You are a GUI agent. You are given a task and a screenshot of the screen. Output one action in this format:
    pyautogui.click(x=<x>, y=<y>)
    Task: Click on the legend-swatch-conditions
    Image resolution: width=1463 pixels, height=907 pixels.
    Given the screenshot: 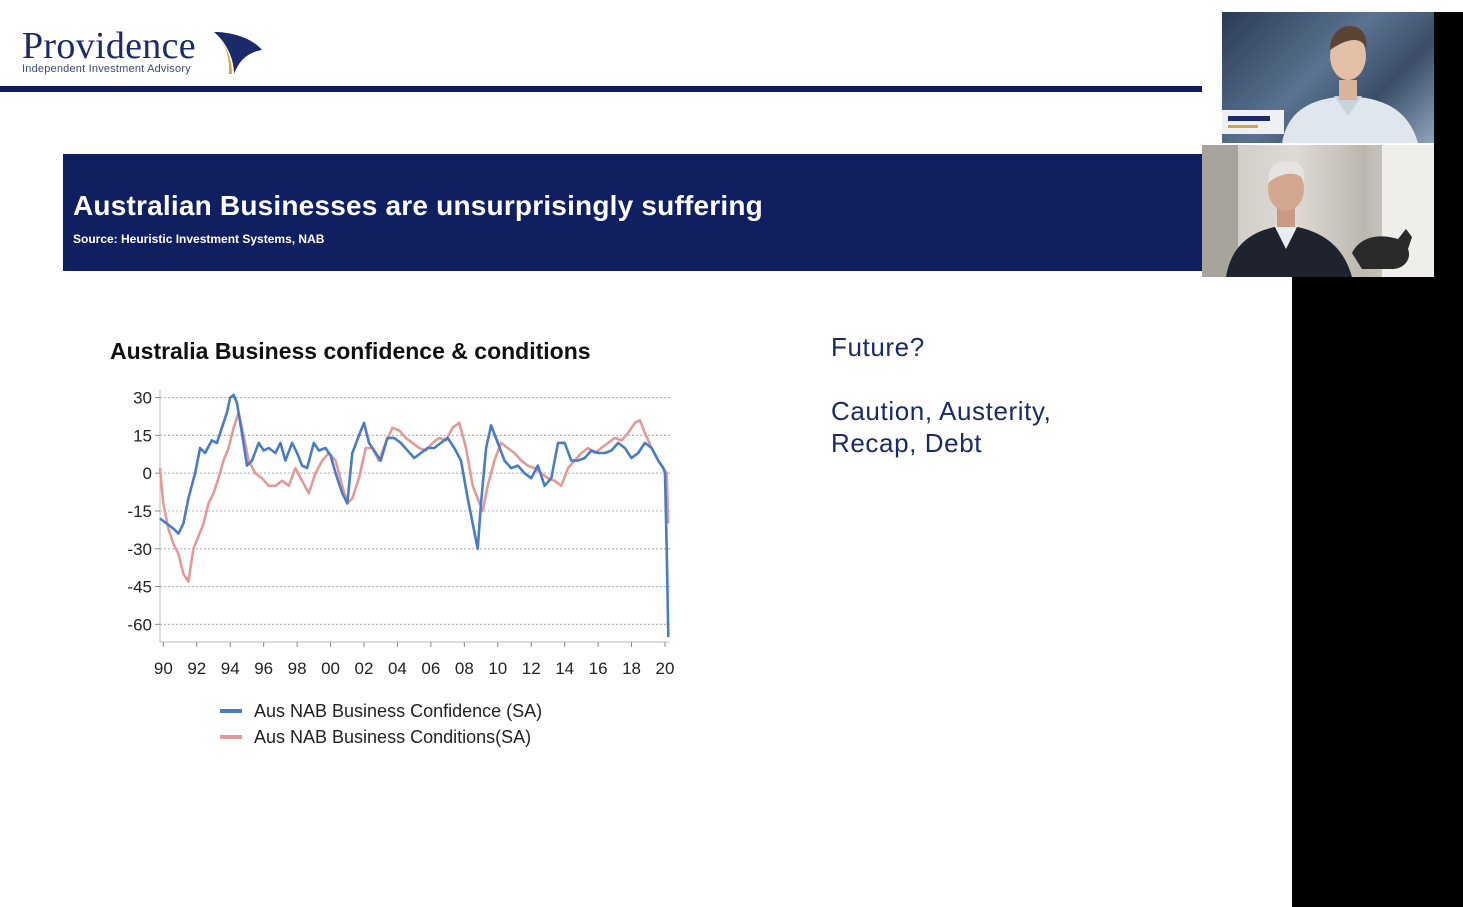 What is the action you would take?
    pyautogui.click(x=231, y=737)
    